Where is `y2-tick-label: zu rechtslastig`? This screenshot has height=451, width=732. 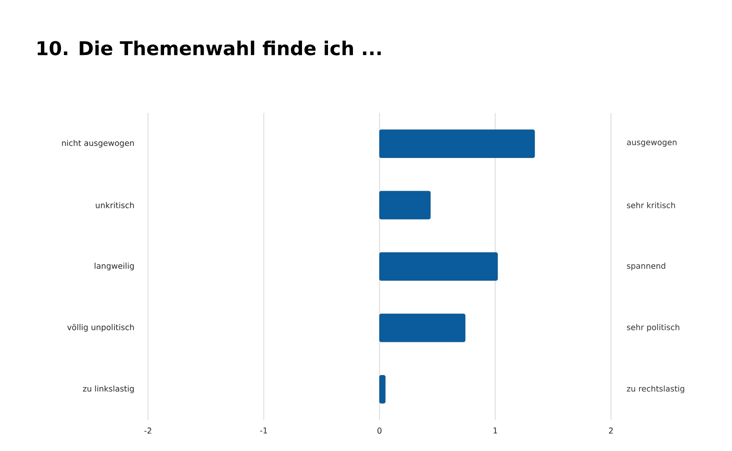 y2-tick-label: zu rechtslastig is located at coordinates (655, 389).